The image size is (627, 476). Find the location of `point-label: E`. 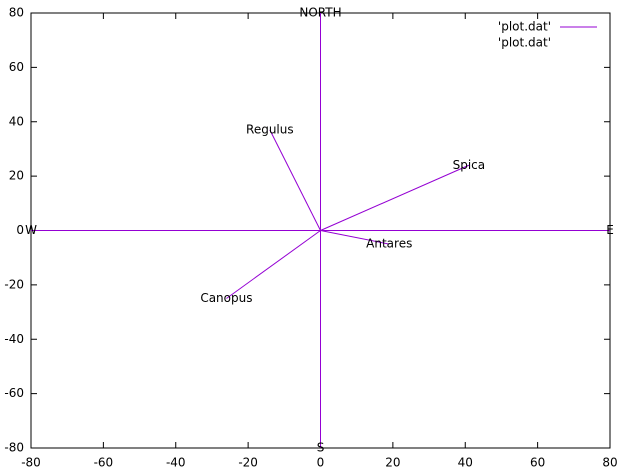

point-label: E is located at coordinates (610, 230).